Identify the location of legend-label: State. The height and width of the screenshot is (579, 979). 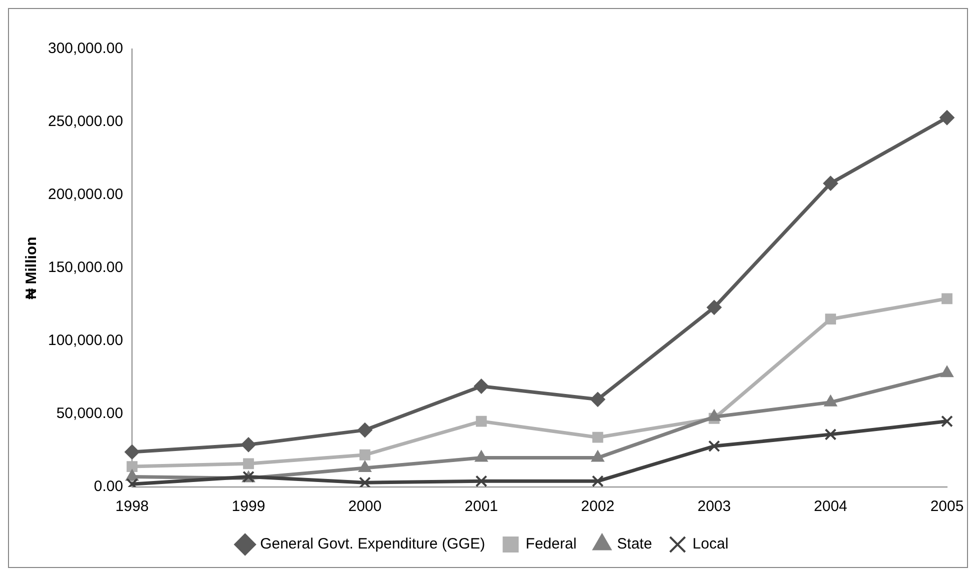
(634, 544).